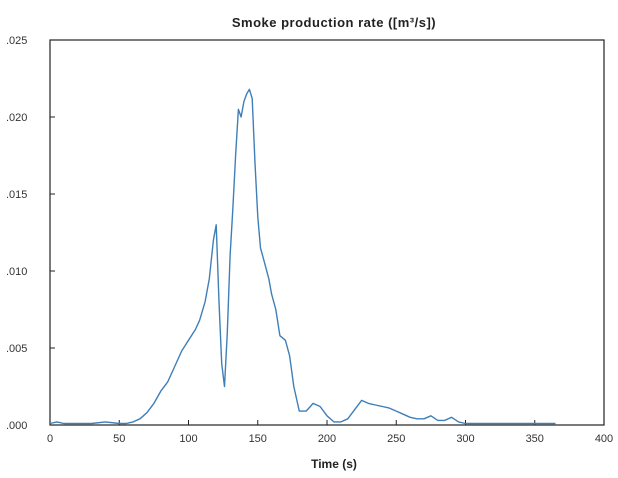  I want to click on y-tick-label: .015, so click(16, 195).